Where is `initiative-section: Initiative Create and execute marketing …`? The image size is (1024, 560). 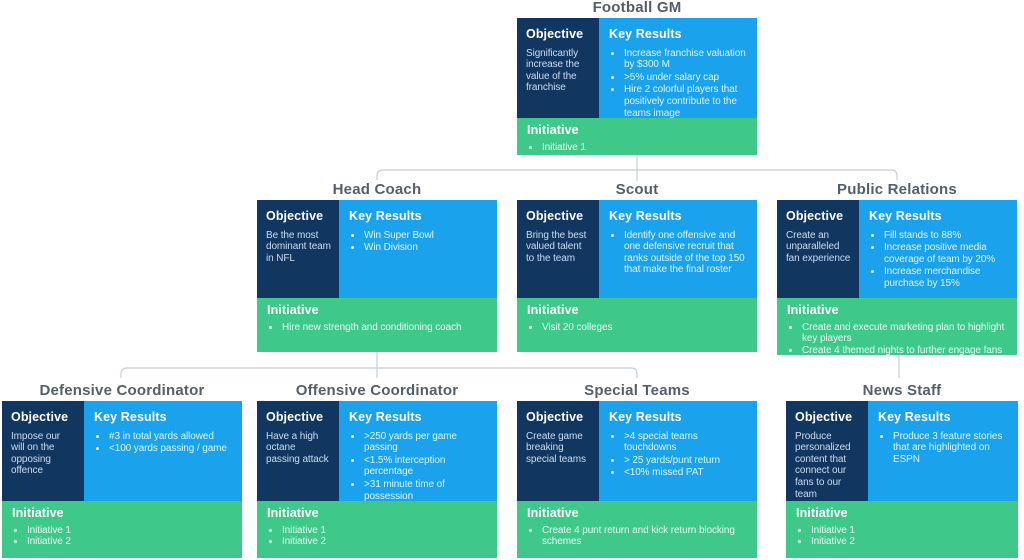
initiative-section: Initiative Create and execute marketing … is located at coordinates (897, 326).